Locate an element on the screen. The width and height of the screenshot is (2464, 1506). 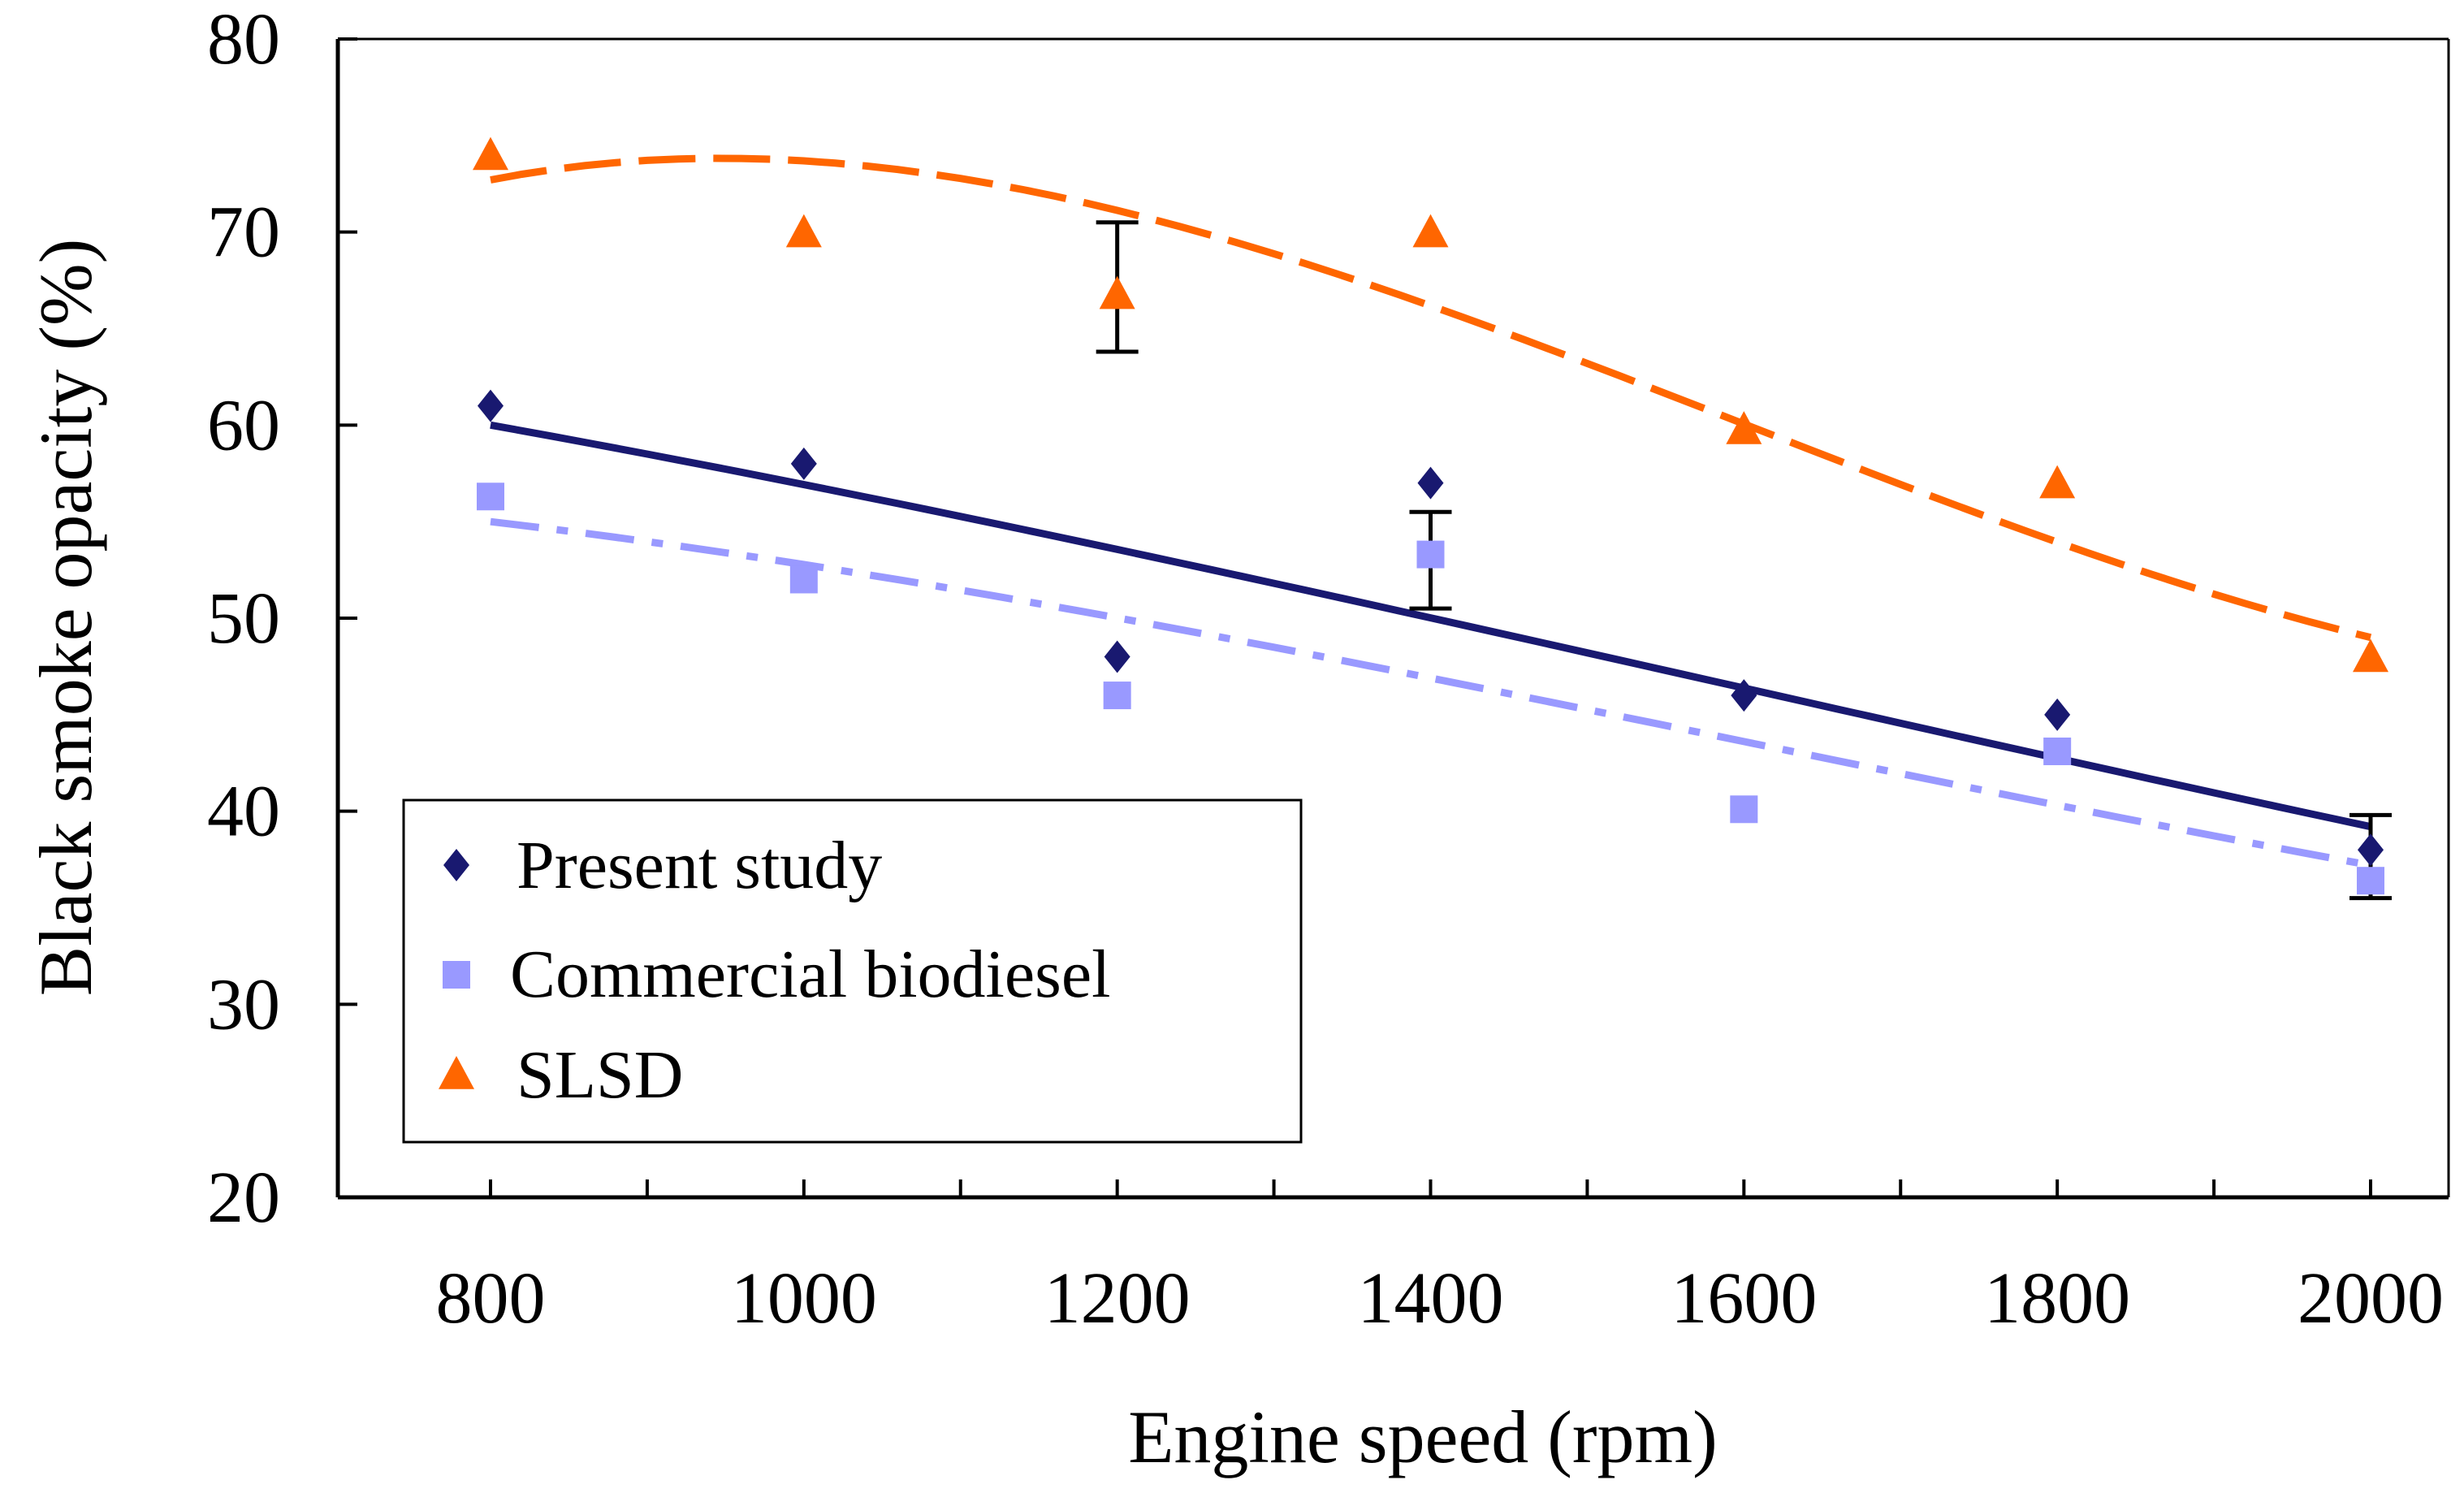
point-commercial-biodiesel-2000 is located at coordinates (2370, 881).